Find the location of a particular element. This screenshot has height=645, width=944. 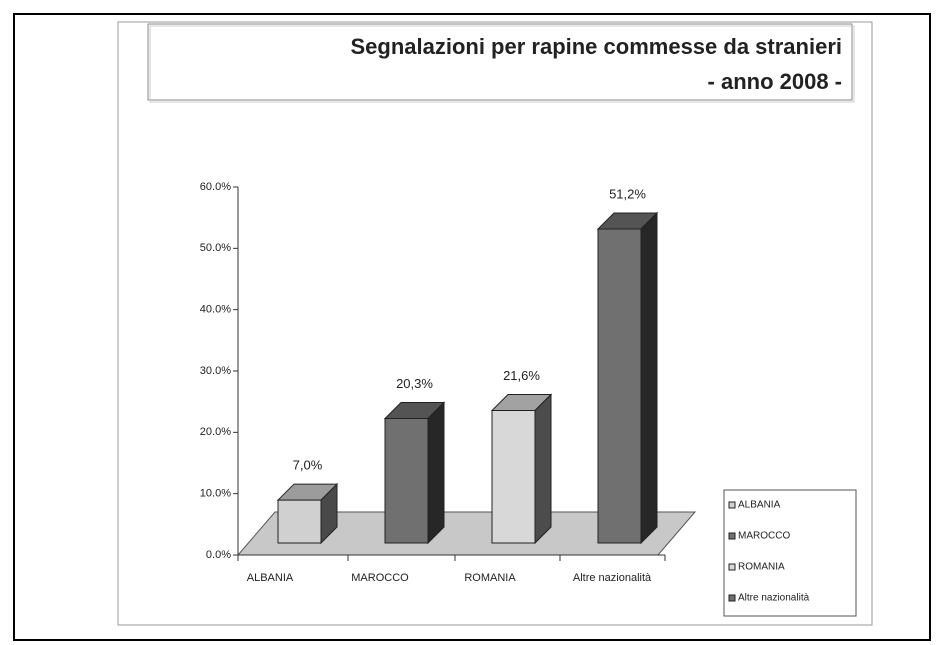

value-label: 21,6% is located at coordinates (521, 375).